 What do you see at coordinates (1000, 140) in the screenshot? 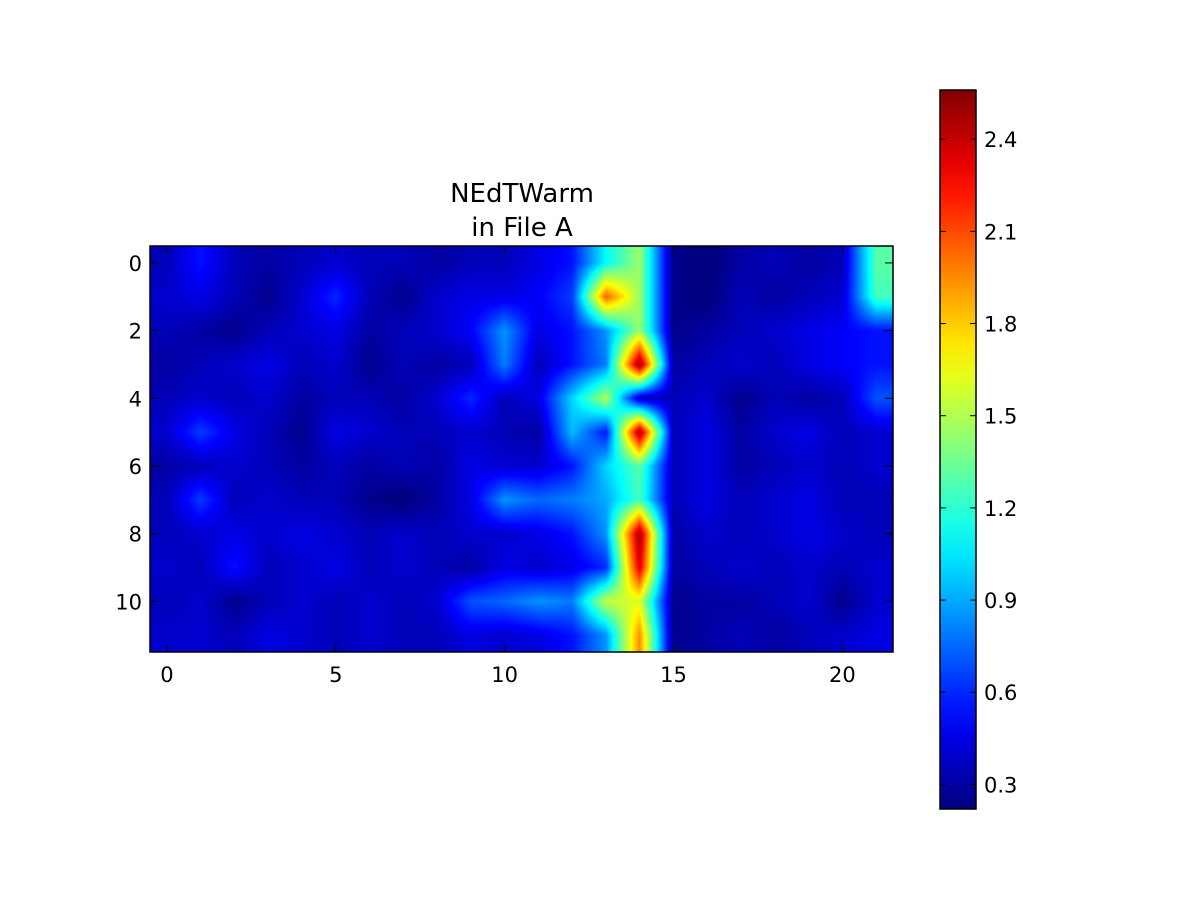
I see `colorbar-tick-label: 2.4` at bounding box center [1000, 140].